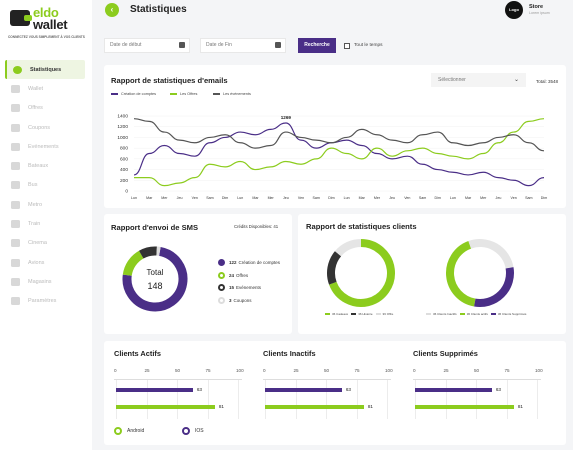 The height and width of the screenshot is (450, 573). What do you see at coordinates (317, 45) in the screenshot?
I see `search-button: Recherche` at bounding box center [317, 45].